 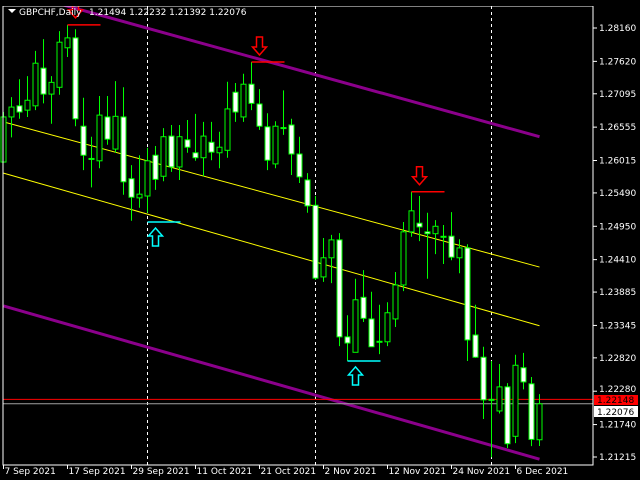 I want to click on sell-signal, so click(x=267, y=49).